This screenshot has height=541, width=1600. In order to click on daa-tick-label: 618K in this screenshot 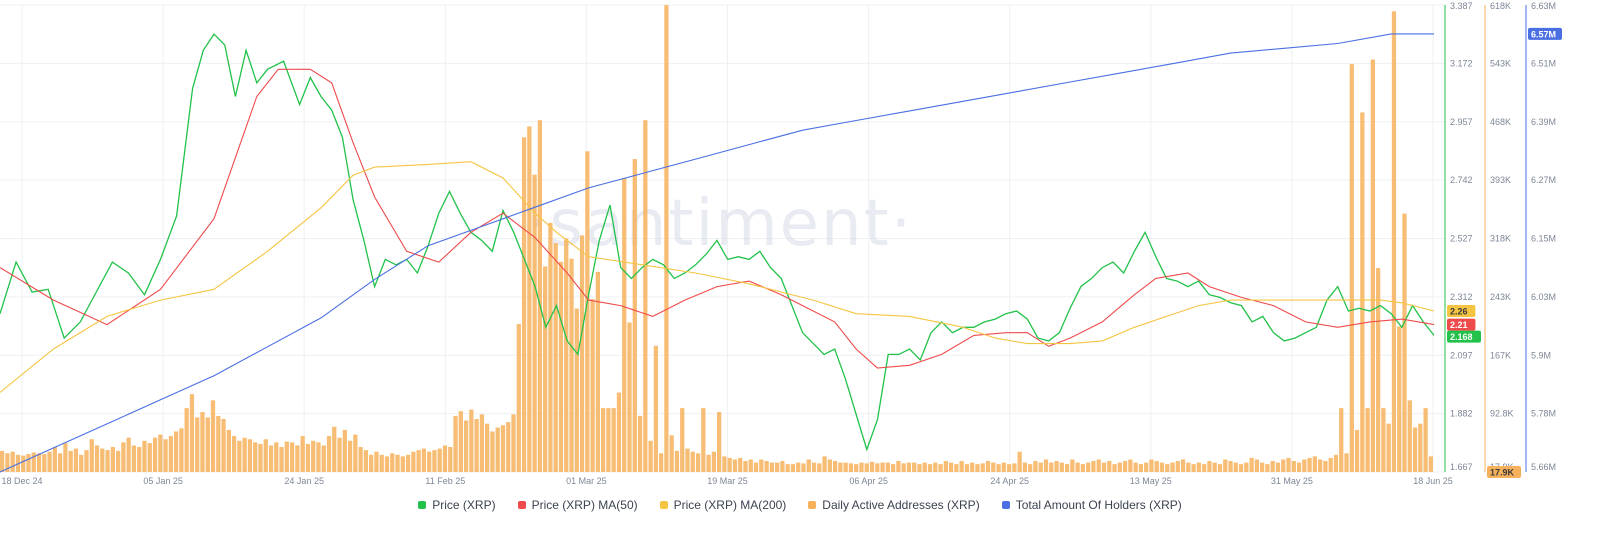, I will do `click(1500, 6)`.